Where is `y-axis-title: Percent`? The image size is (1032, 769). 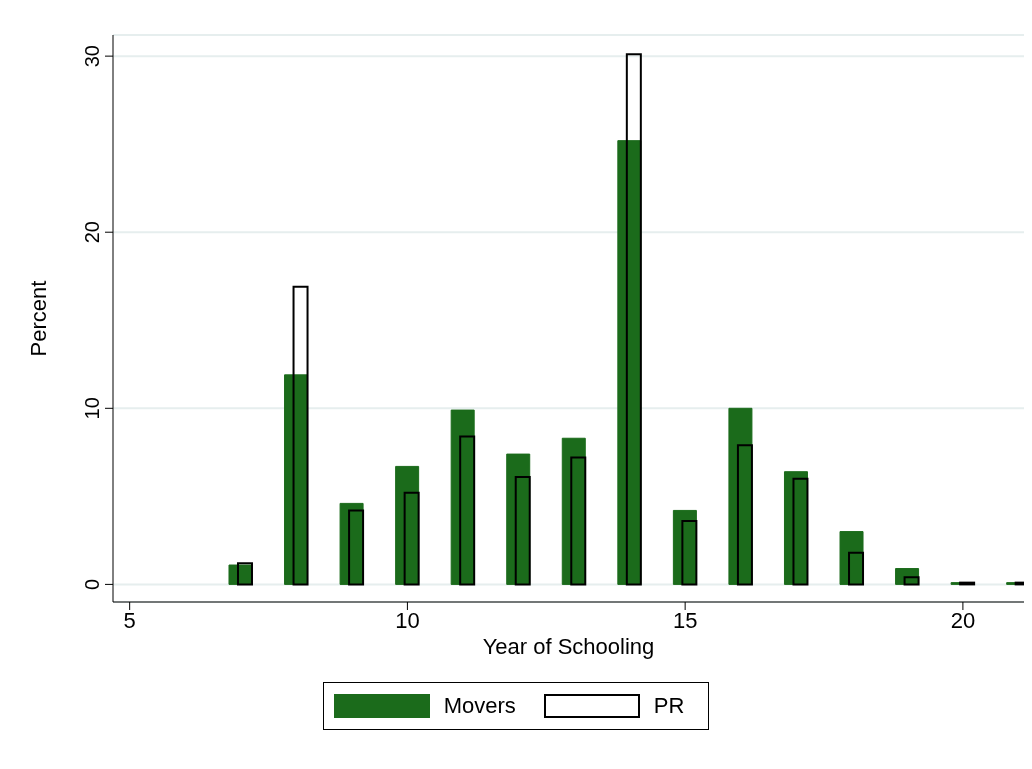
y-axis-title: Percent is located at coordinates (38, 318).